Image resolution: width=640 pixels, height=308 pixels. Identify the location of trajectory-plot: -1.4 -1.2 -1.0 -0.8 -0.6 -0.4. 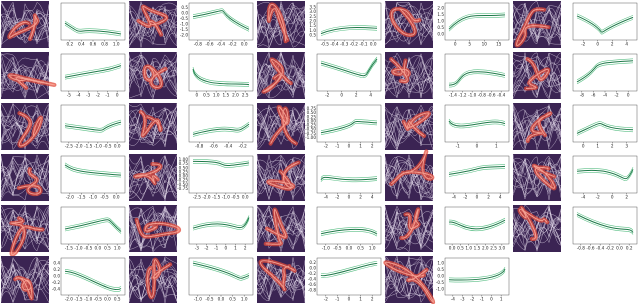
(477, 75).